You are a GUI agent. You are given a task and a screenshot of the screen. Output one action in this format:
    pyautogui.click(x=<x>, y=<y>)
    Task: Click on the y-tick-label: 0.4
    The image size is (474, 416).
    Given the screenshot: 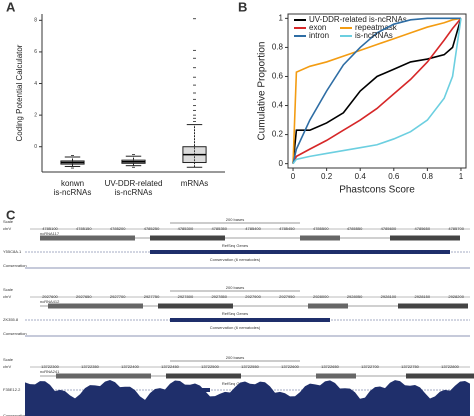 What is the action you would take?
    pyautogui.click(x=278, y=105)
    